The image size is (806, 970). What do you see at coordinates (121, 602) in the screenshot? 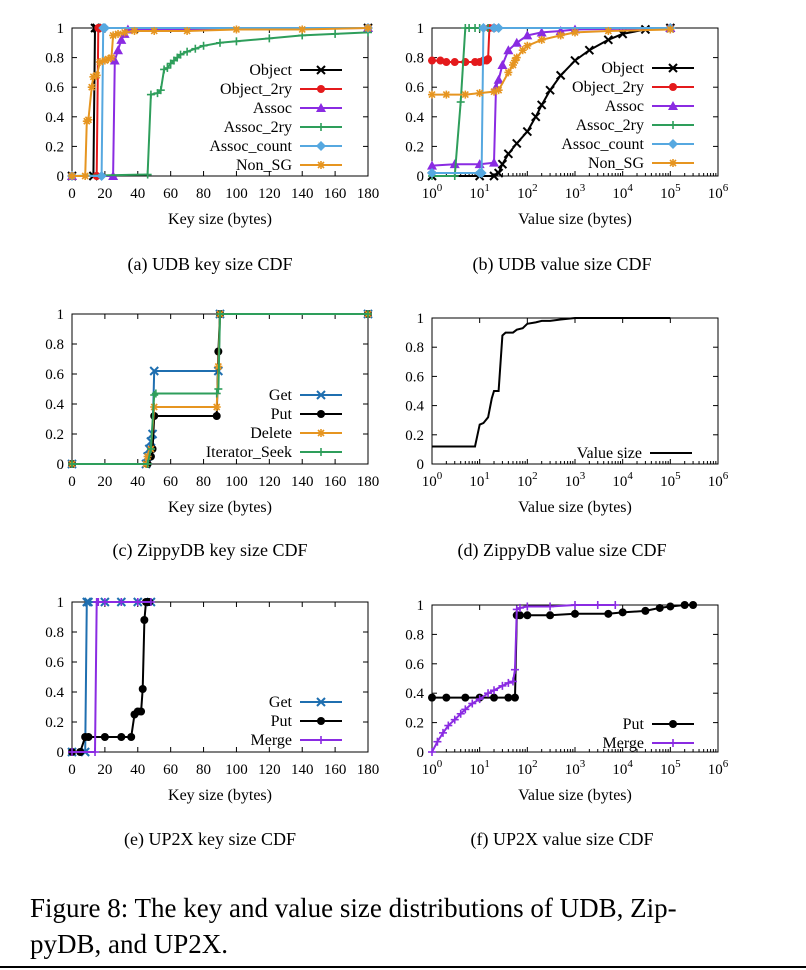
I see `chart-e-series-Merge-point` at bounding box center [121, 602].